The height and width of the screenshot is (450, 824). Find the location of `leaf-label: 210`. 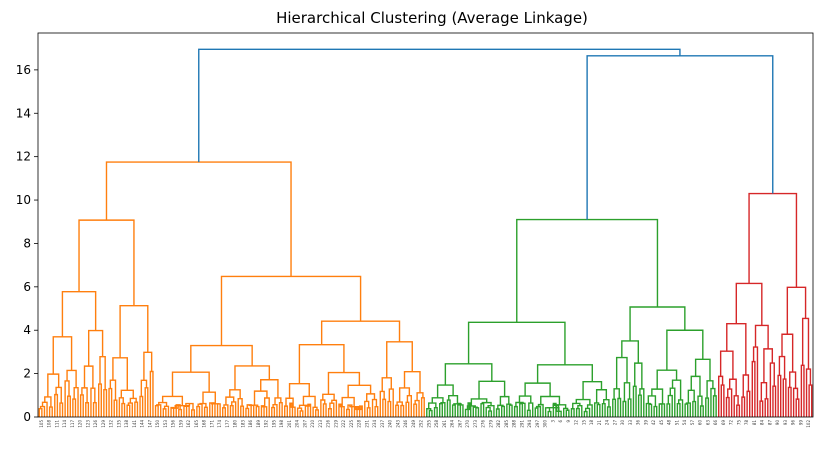

leaf-label: 210 is located at coordinates (312, 424).